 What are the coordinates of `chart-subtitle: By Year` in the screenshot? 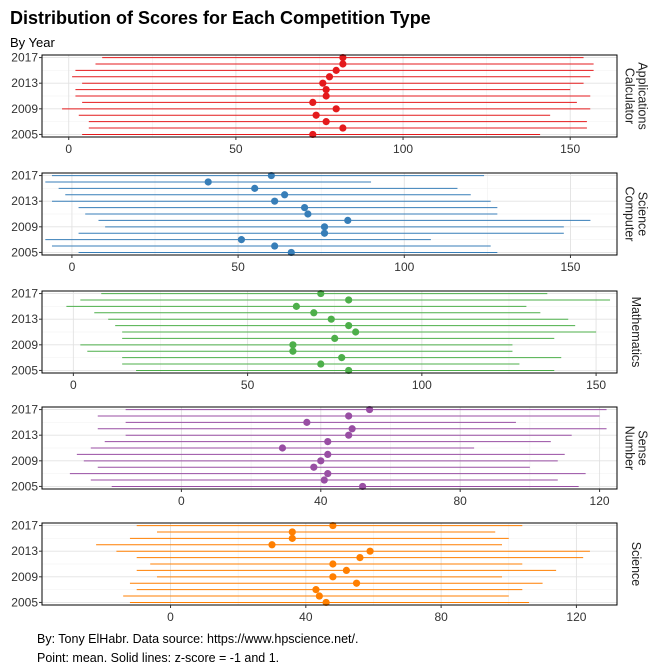 It's located at (32, 42).